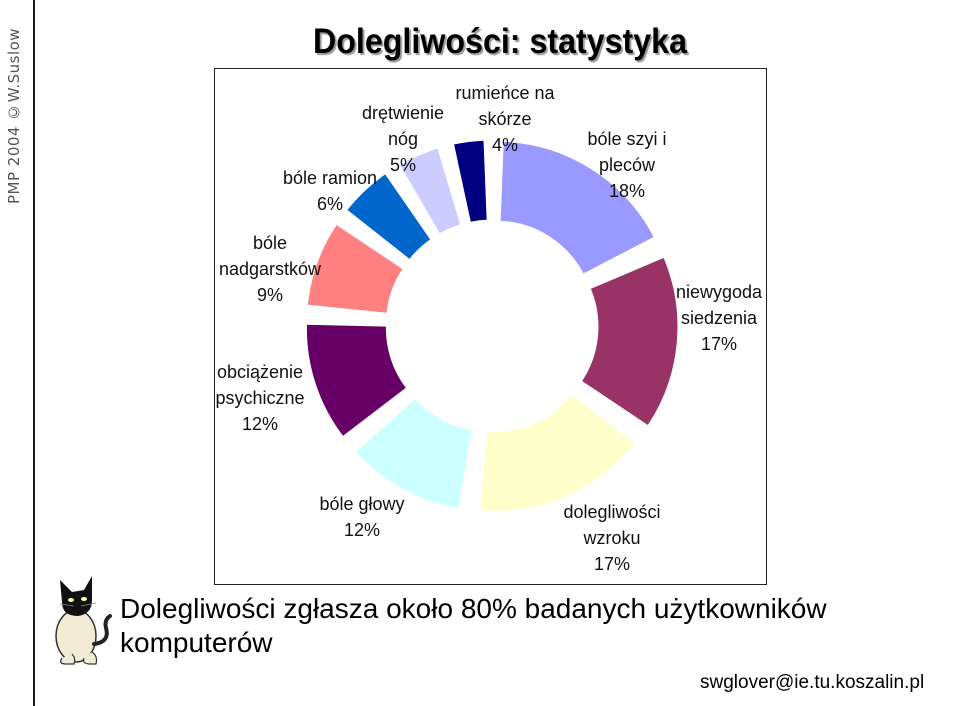 Image resolution: width=960 pixels, height=706 pixels. I want to click on slide-title: Dolegliwości: statystyka, so click(500, 41).